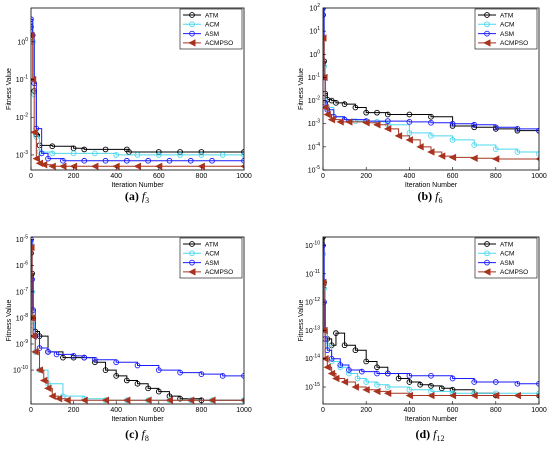 This screenshot has height=450, width=550. I want to click on plot-frame, so click(137, 320).